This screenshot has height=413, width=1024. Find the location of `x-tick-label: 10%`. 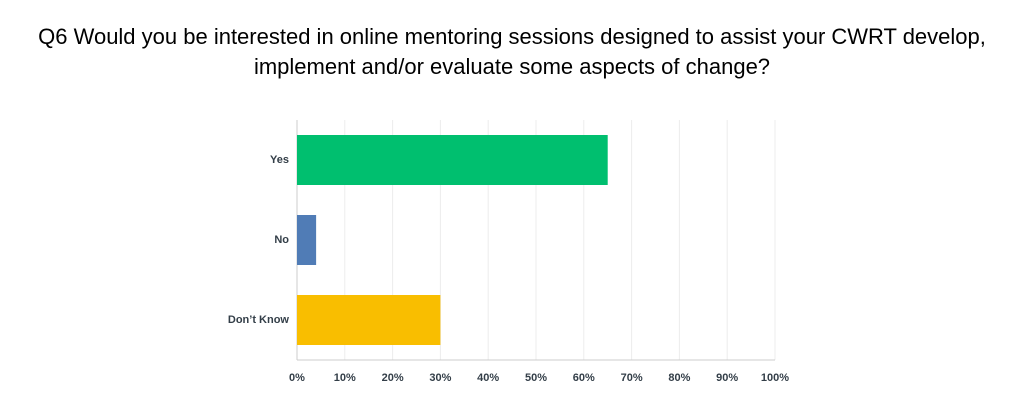

x-tick-label: 10% is located at coordinates (345, 378).